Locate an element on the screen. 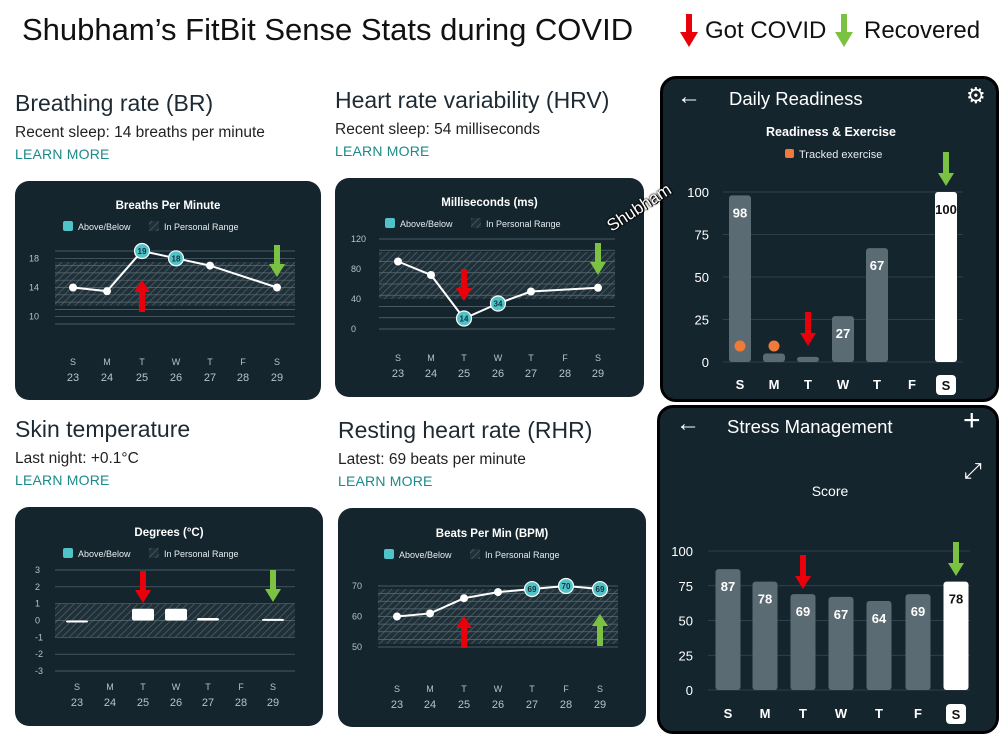 This screenshot has width=999, height=734. rhr-learn-more-link: LEARN MORE is located at coordinates (385, 481).